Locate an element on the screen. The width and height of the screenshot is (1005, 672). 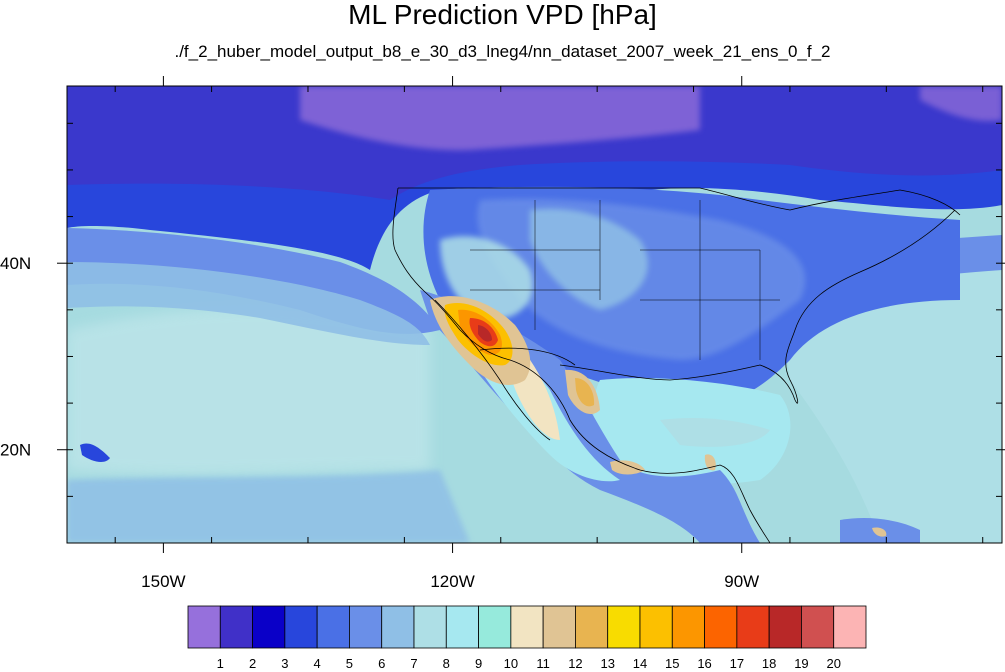
colorbar-label: 6 is located at coordinates (381, 663).